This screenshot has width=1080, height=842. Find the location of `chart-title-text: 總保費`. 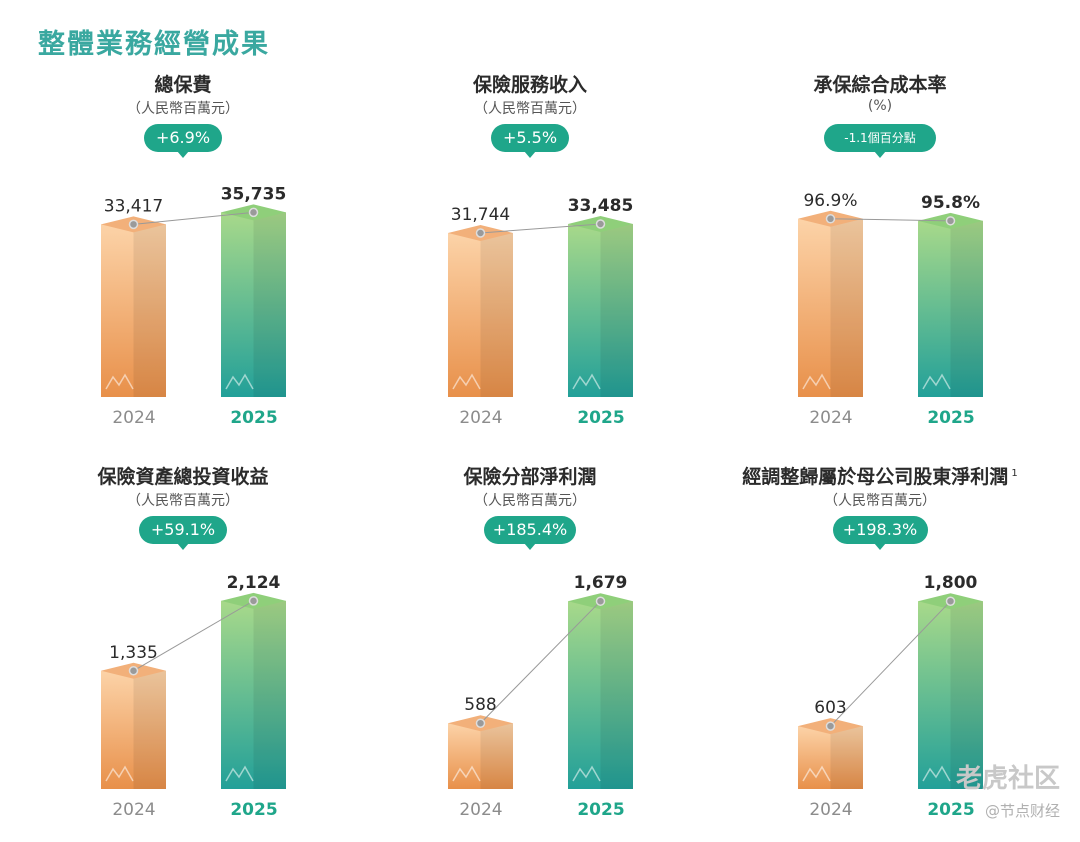

chart-title-text: 總保費 is located at coordinates (183, 85).